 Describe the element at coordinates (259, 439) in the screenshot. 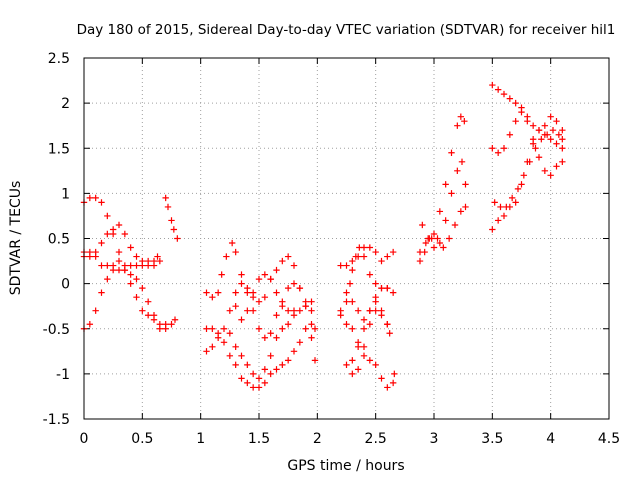

I see `x-tick-label: 1.5` at that location.